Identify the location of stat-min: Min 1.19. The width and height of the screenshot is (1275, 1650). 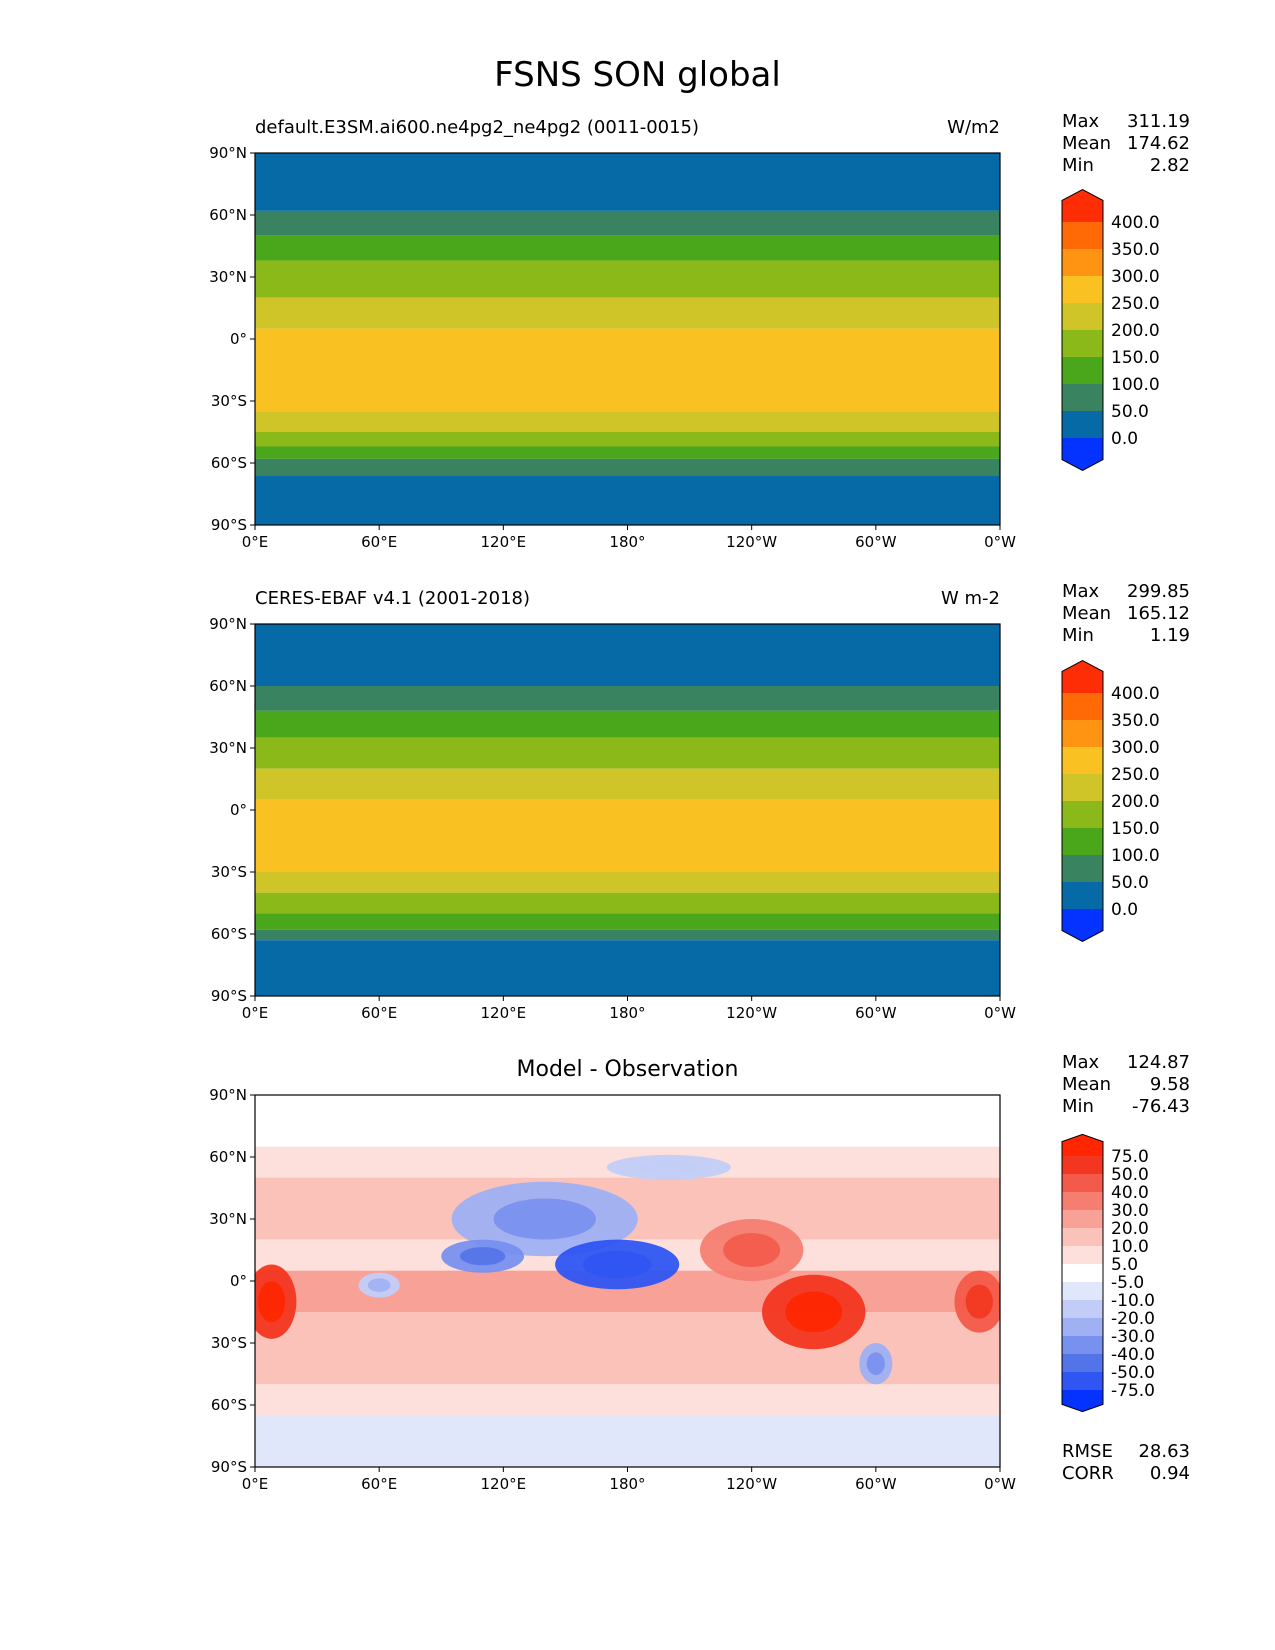
(1126, 635).